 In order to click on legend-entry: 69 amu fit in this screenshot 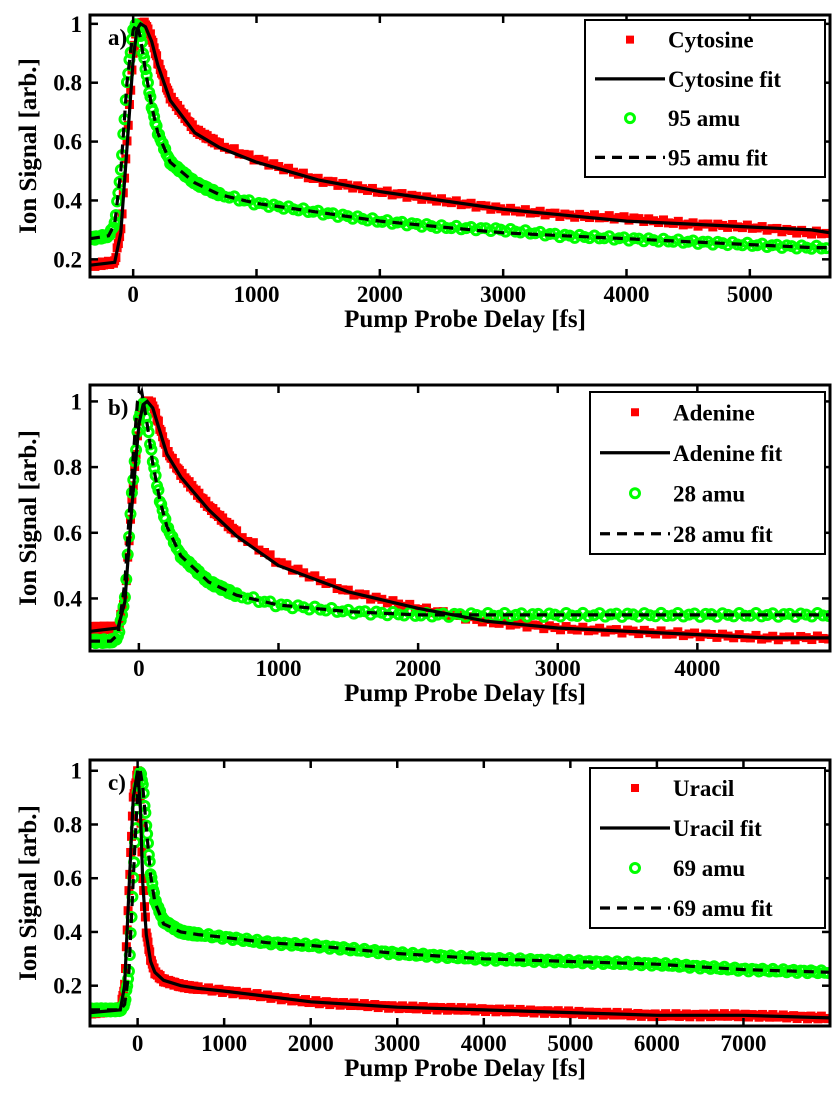, I will do `click(723, 908)`.